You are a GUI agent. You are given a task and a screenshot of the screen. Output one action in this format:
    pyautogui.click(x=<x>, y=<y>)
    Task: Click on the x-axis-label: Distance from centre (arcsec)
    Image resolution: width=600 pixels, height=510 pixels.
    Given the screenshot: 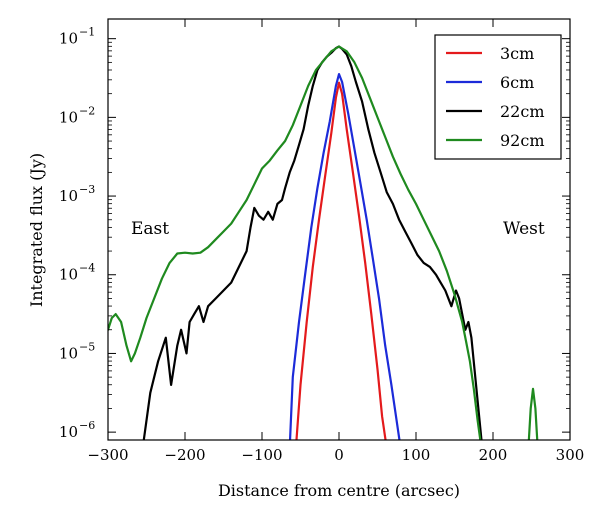 What is the action you would take?
    pyautogui.click(x=339, y=490)
    